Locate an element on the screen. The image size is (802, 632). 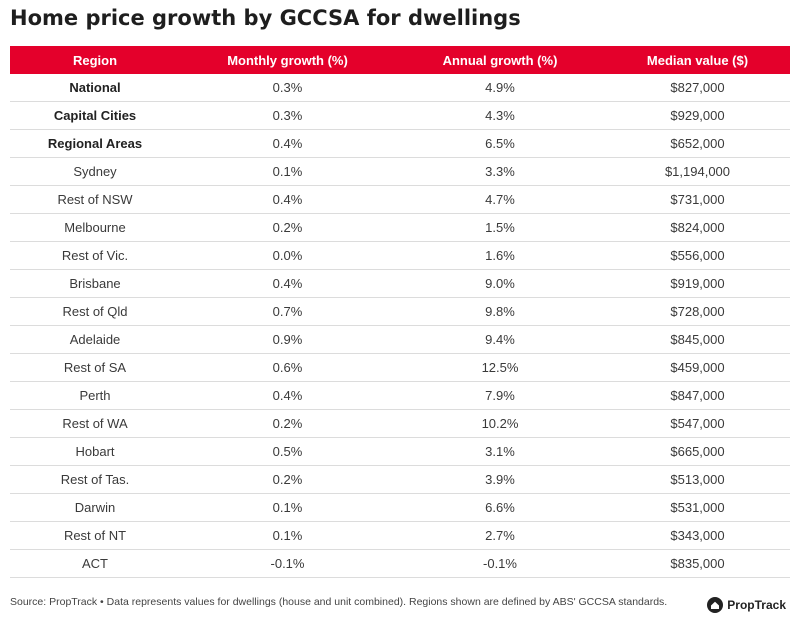
region-cell: Perth is located at coordinates (95, 395).